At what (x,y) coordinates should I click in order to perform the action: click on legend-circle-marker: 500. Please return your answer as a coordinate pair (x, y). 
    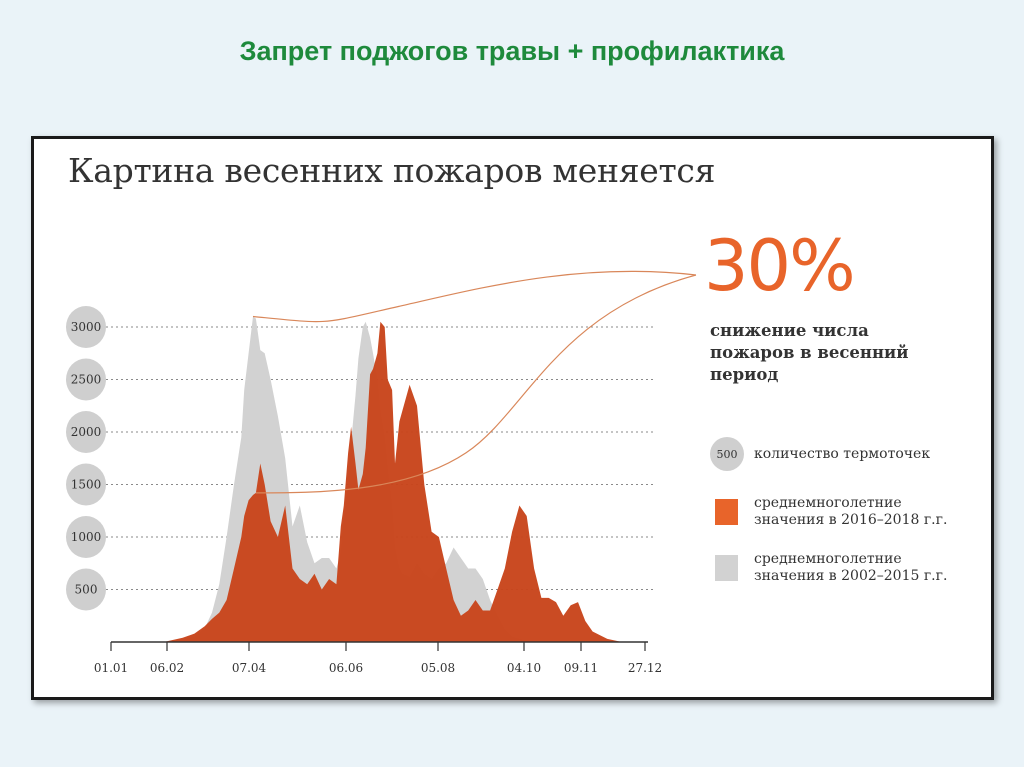
    Looking at the image, I should click on (727, 454).